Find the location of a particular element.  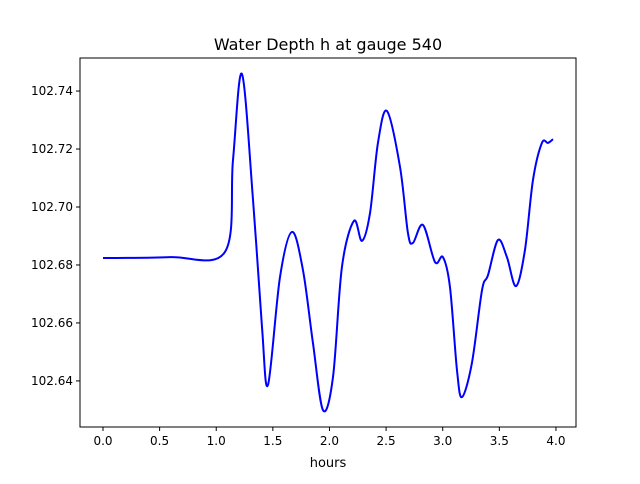

x-tick-label: 4.0 is located at coordinates (555, 441).